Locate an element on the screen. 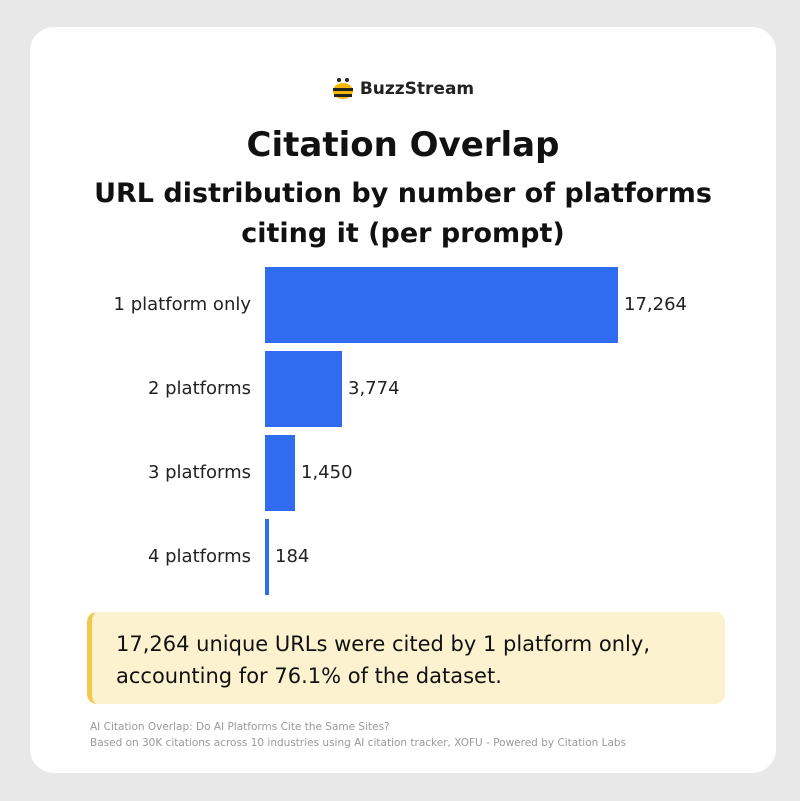 The width and height of the screenshot is (800, 801). value-label: 184 is located at coordinates (292, 556).